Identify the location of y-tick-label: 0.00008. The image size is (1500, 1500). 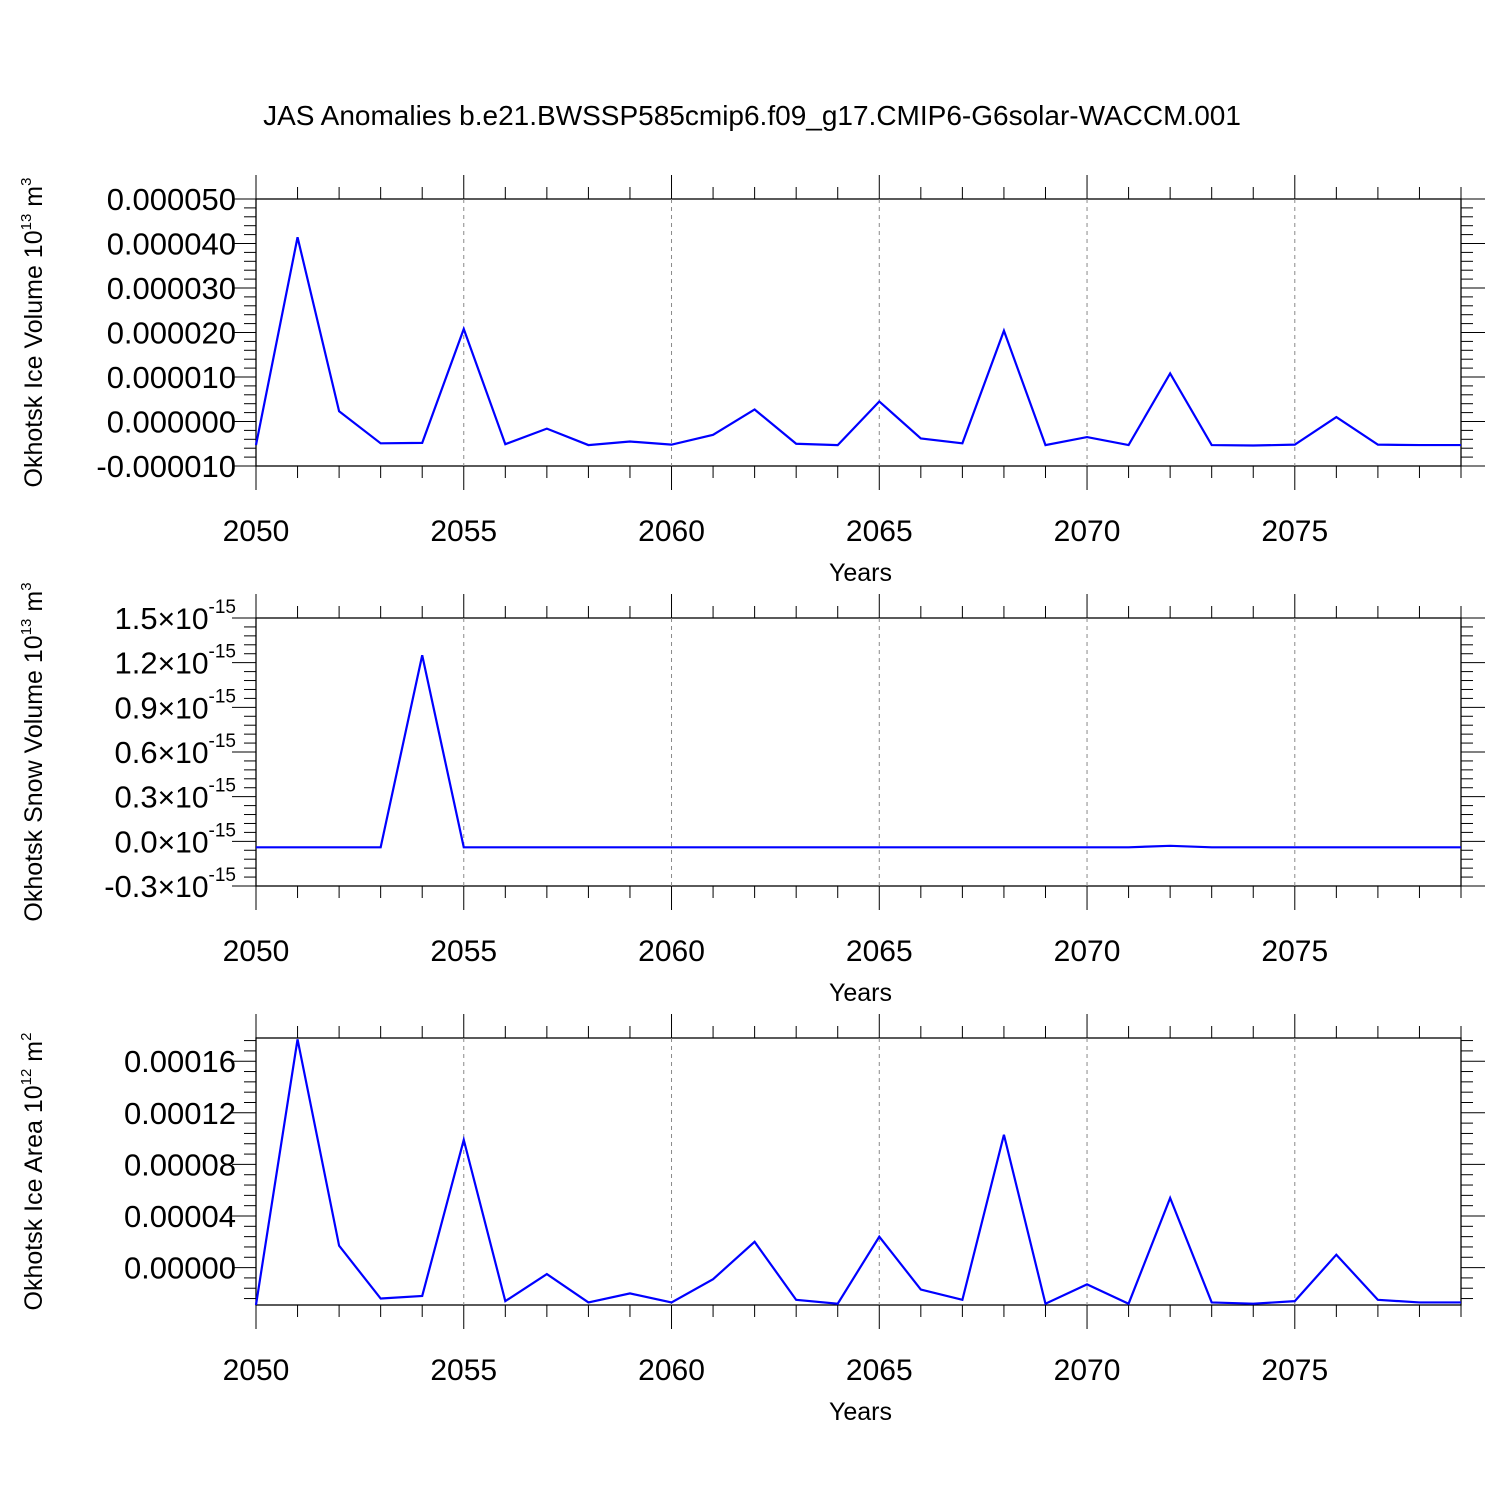
(180, 1164).